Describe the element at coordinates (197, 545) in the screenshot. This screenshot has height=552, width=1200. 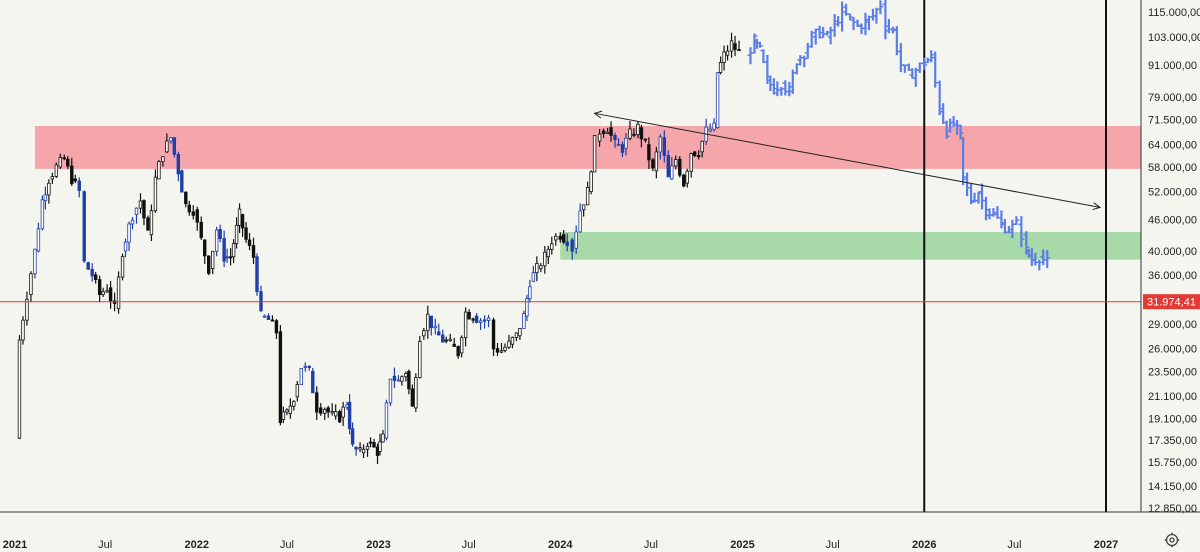
I see `x-tick-label: 2022` at that location.